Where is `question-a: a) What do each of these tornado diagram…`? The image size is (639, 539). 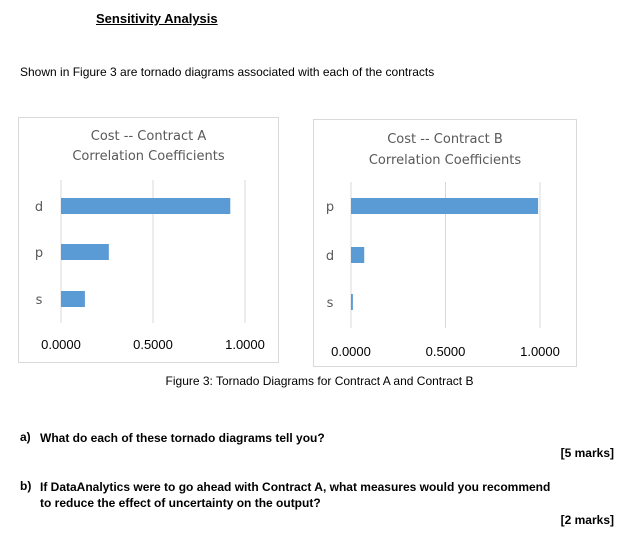
question-a: a) What do each of these tornado diagram… is located at coordinates (320, 438).